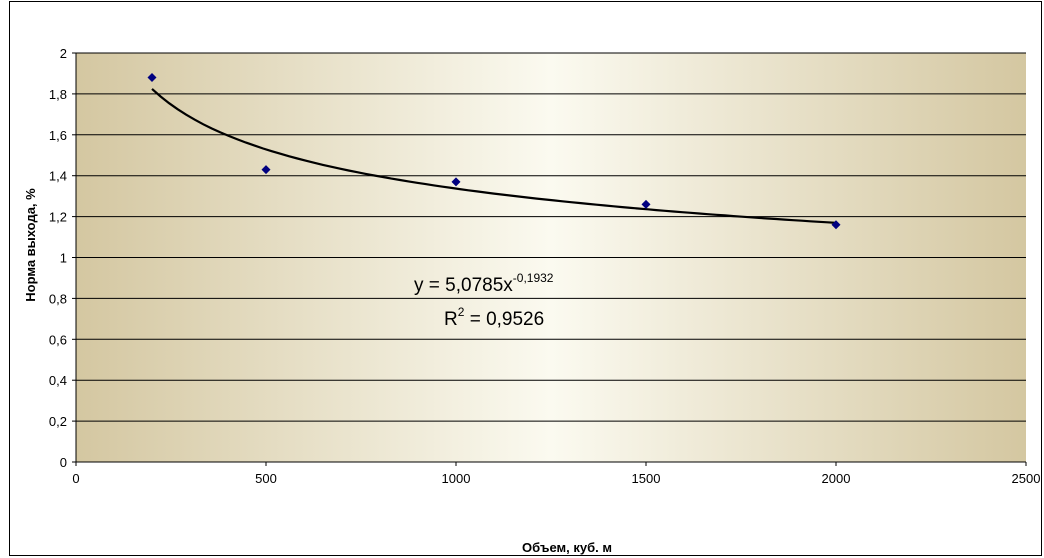 The image size is (1044, 558). Describe the element at coordinates (556, 478) in the screenshot. I see `x-tick-labels: 0 500 1000 1500 2000 2500` at that location.